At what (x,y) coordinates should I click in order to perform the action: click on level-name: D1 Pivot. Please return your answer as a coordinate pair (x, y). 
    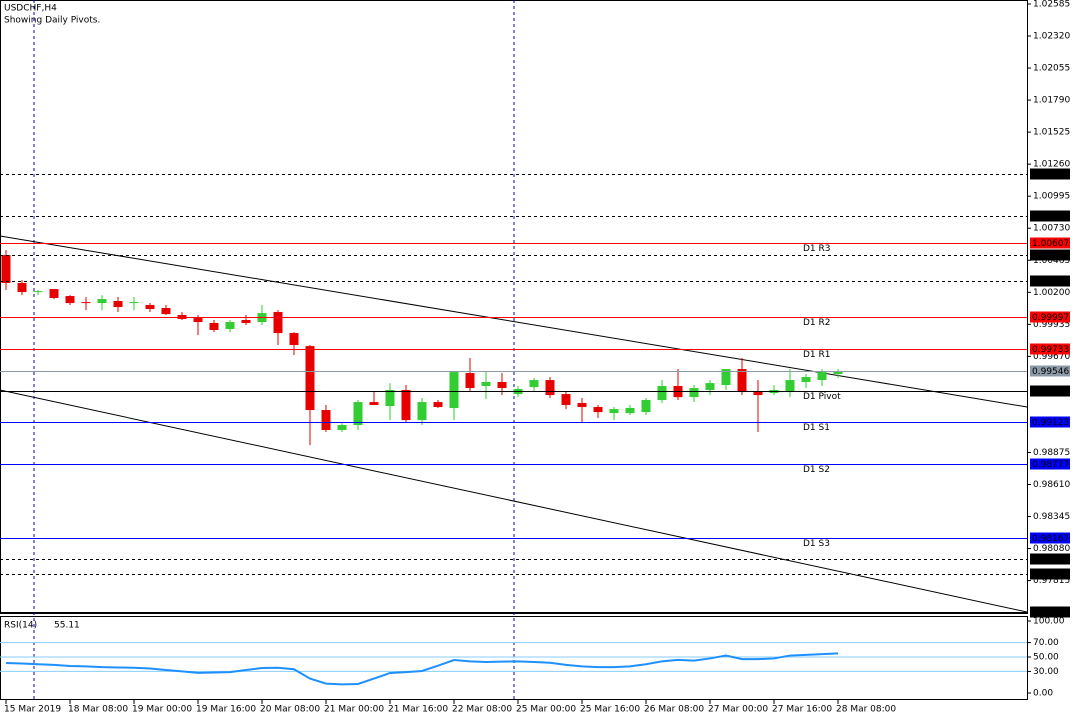
    Looking at the image, I should click on (822, 397).